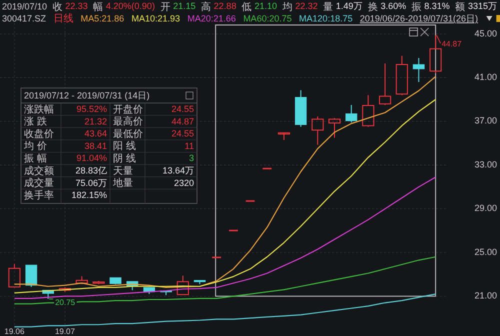 Image resolution: width=500 pixels, height=336 pixels. Describe the element at coordinates (342, 7) in the screenshot. I see `text: 量 1.49万` at that location.